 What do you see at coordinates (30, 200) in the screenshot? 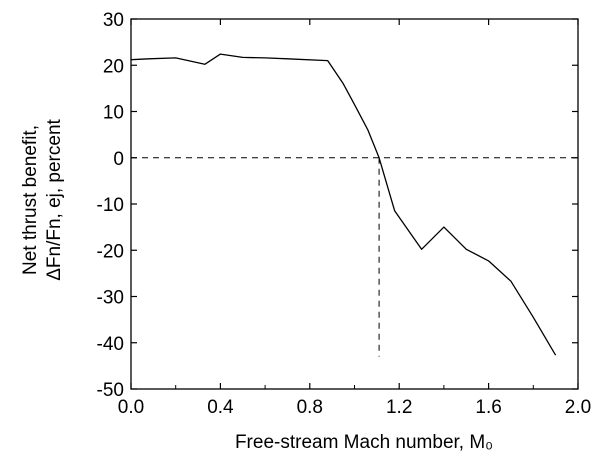
I see `y-axis-title-line1: Net thrust benefit,` at bounding box center [30, 200].